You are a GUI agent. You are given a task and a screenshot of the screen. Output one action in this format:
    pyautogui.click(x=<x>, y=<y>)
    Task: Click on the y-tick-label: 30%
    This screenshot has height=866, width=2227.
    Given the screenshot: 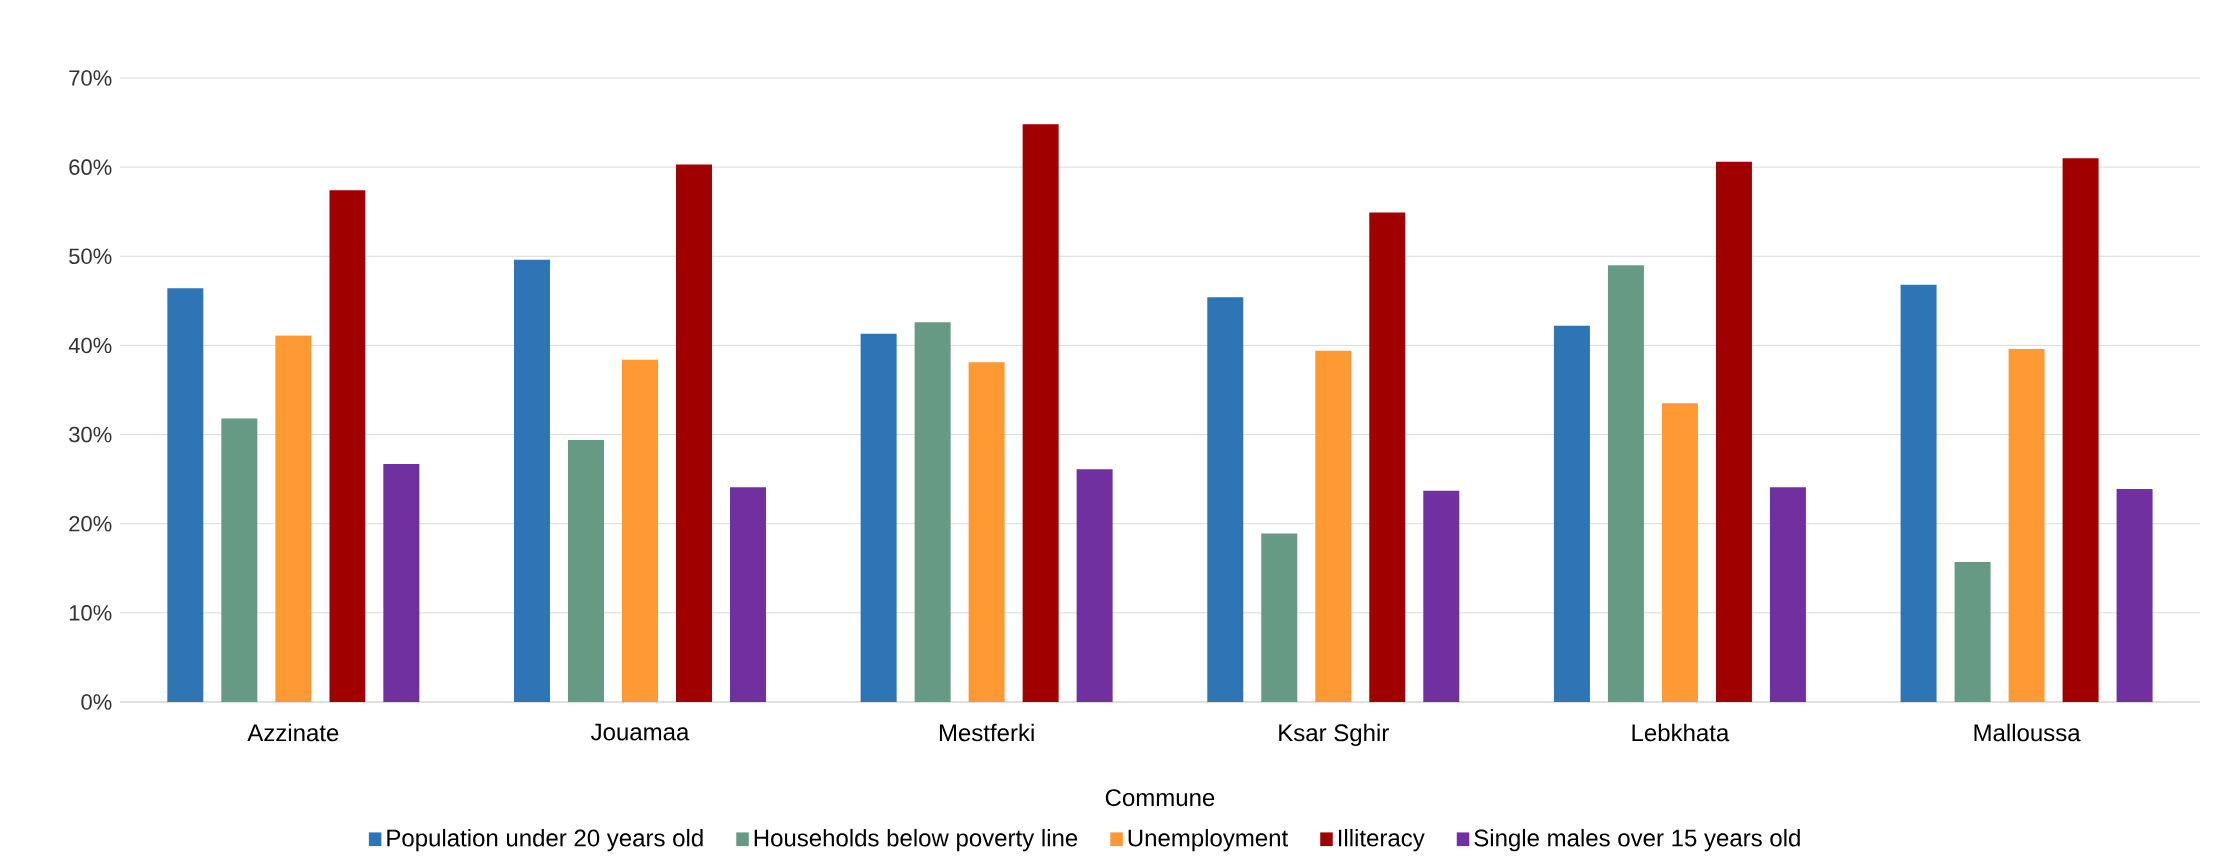 What is the action you would take?
    pyautogui.click(x=90, y=434)
    